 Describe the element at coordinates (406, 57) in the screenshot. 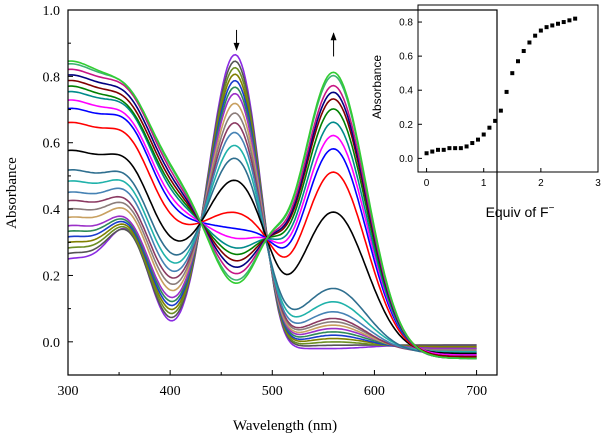

I see `inset-y-tick-label: 0.6` at that location.